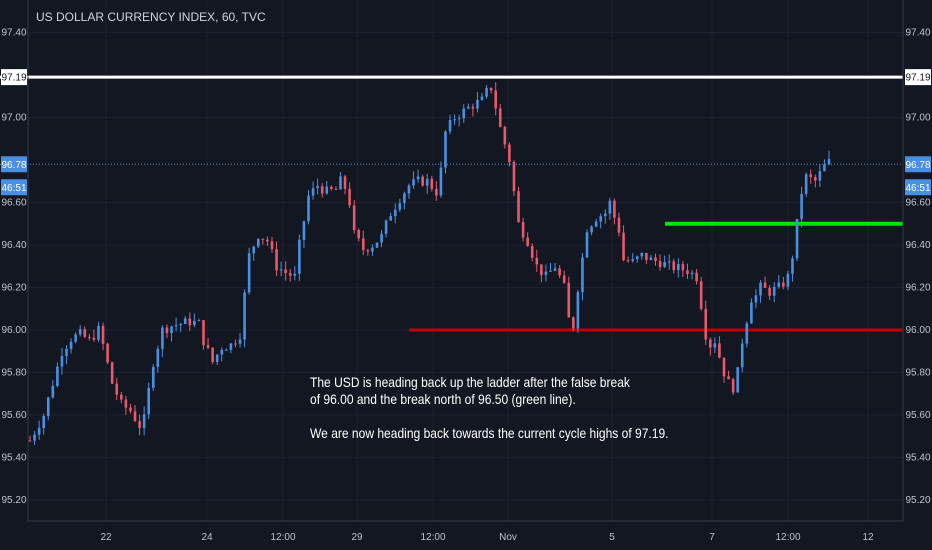 The image size is (932, 550). Describe the element at coordinates (13, 33) in the screenshot. I see `y-tick-label: 97.40` at that location.